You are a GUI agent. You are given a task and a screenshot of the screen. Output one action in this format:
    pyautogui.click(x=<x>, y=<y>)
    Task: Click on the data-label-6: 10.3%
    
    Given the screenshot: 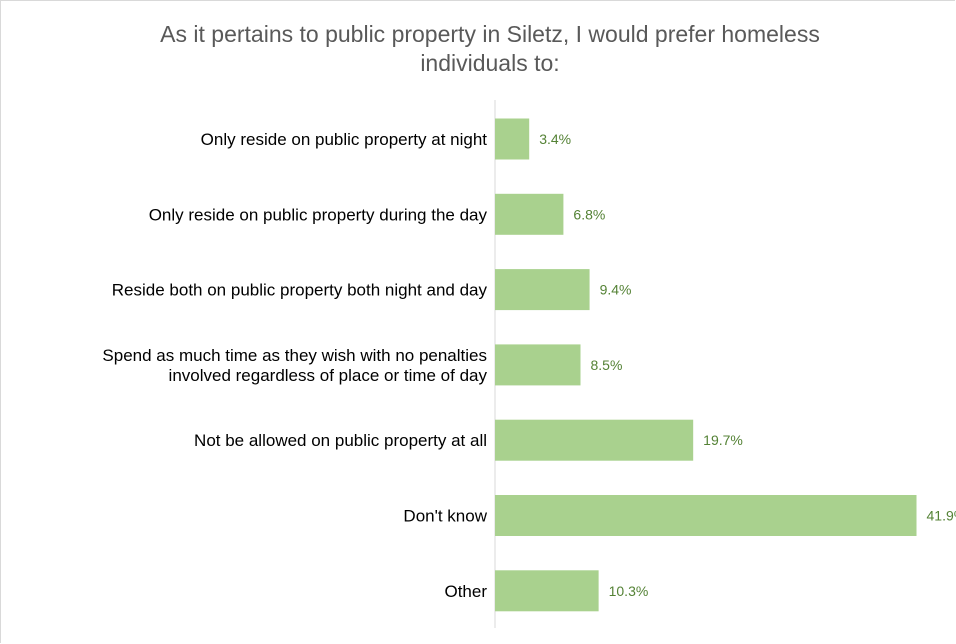 What is the action you would take?
    pyautogui.click(x=629, y=591)
    